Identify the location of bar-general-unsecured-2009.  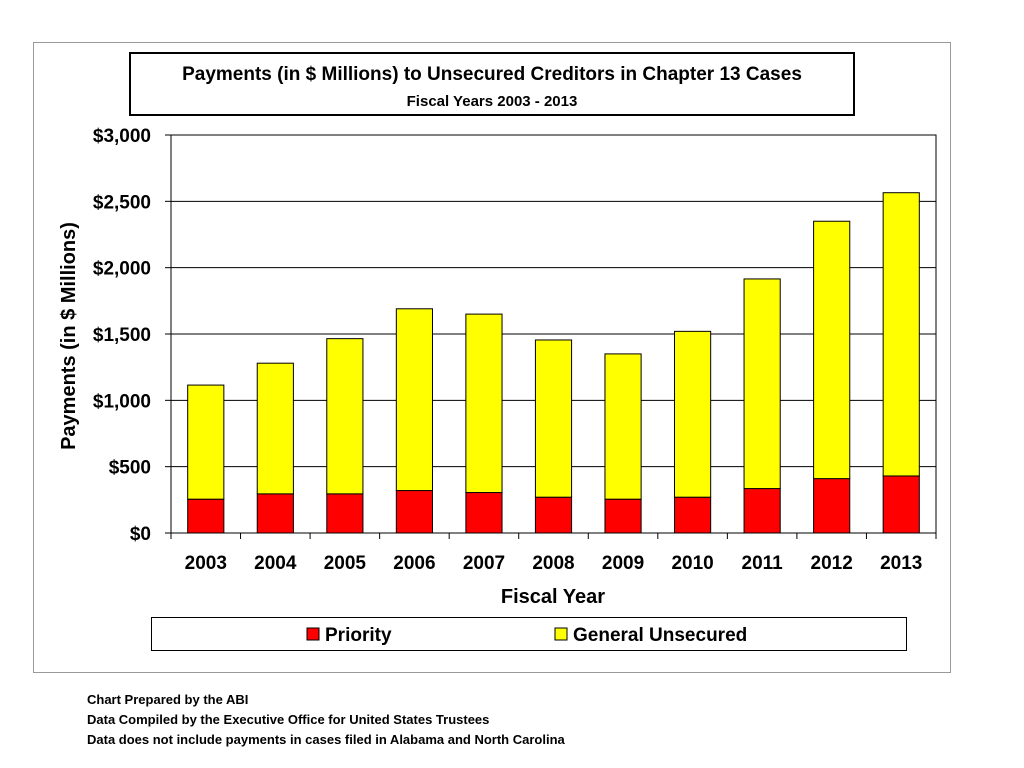
(623, 426).